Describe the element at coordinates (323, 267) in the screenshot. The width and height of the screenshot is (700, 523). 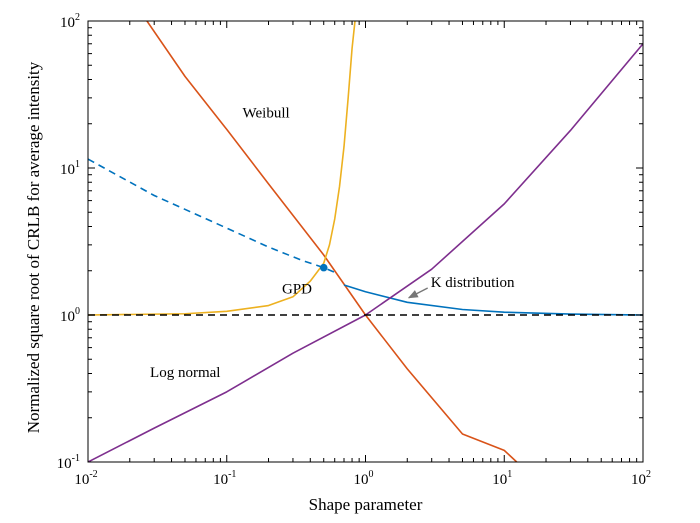
I see `data-point` at that location.